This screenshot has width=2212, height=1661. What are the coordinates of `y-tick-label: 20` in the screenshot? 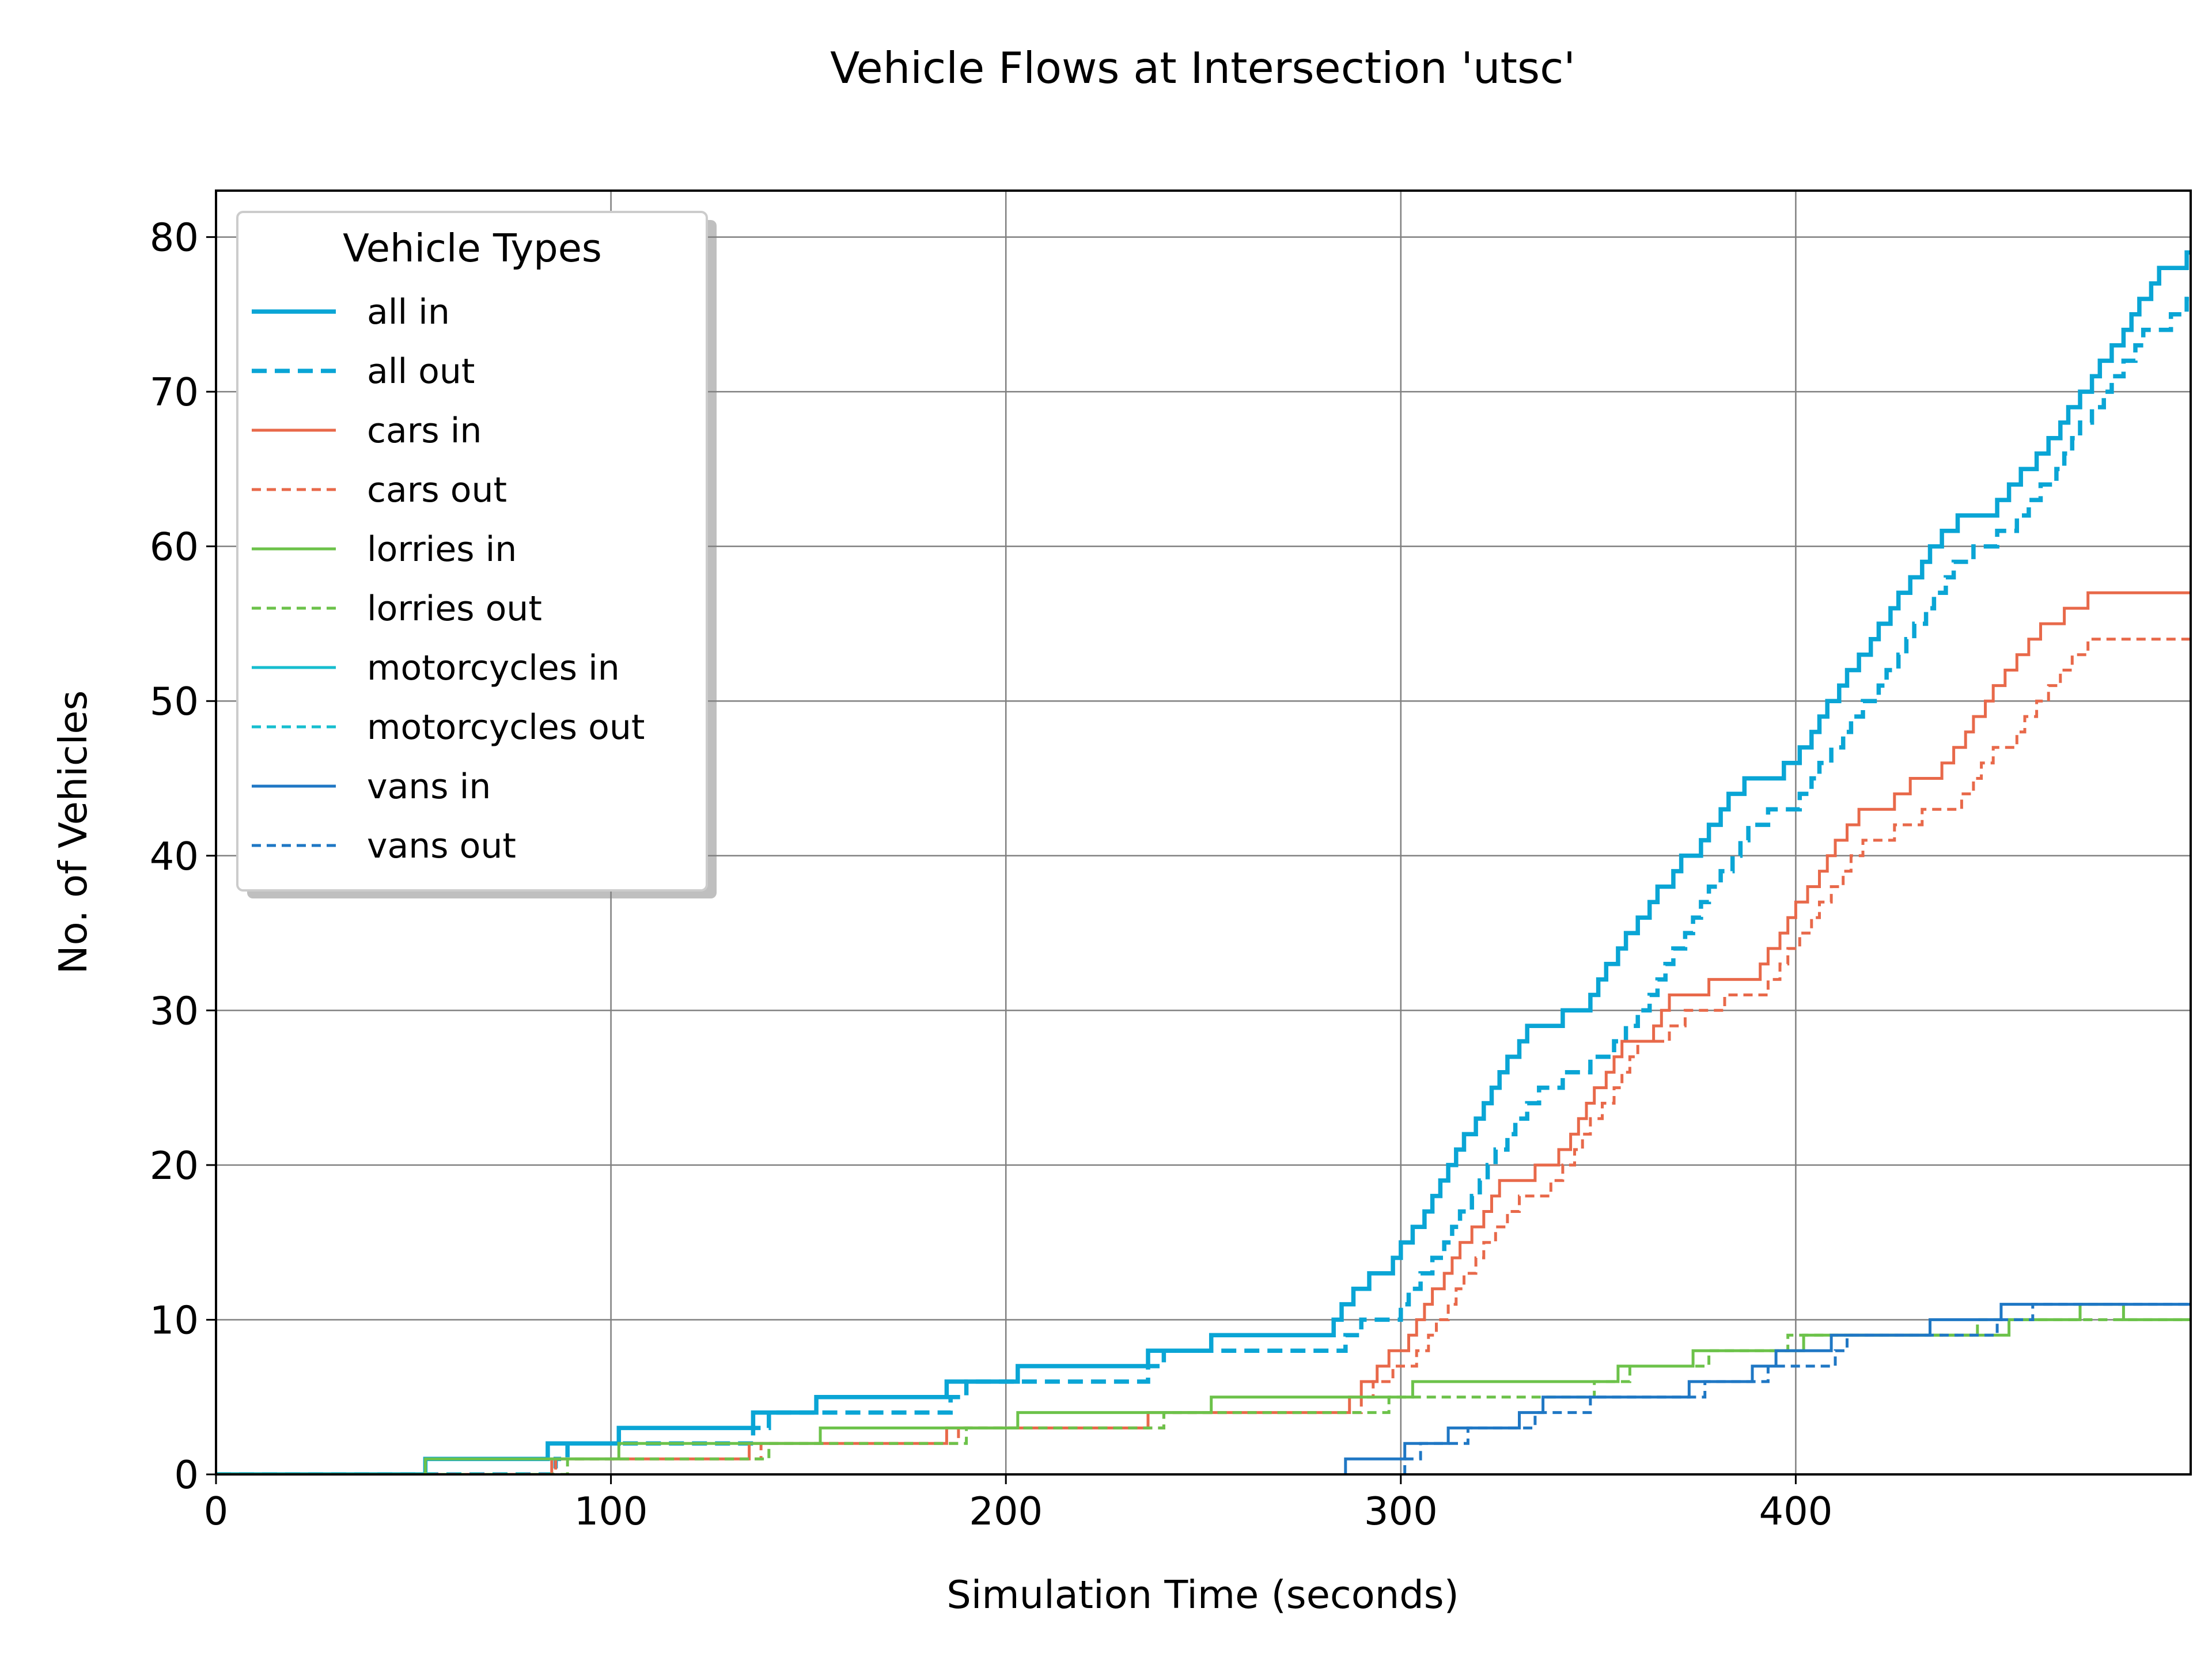 It's located at (174, 1165).